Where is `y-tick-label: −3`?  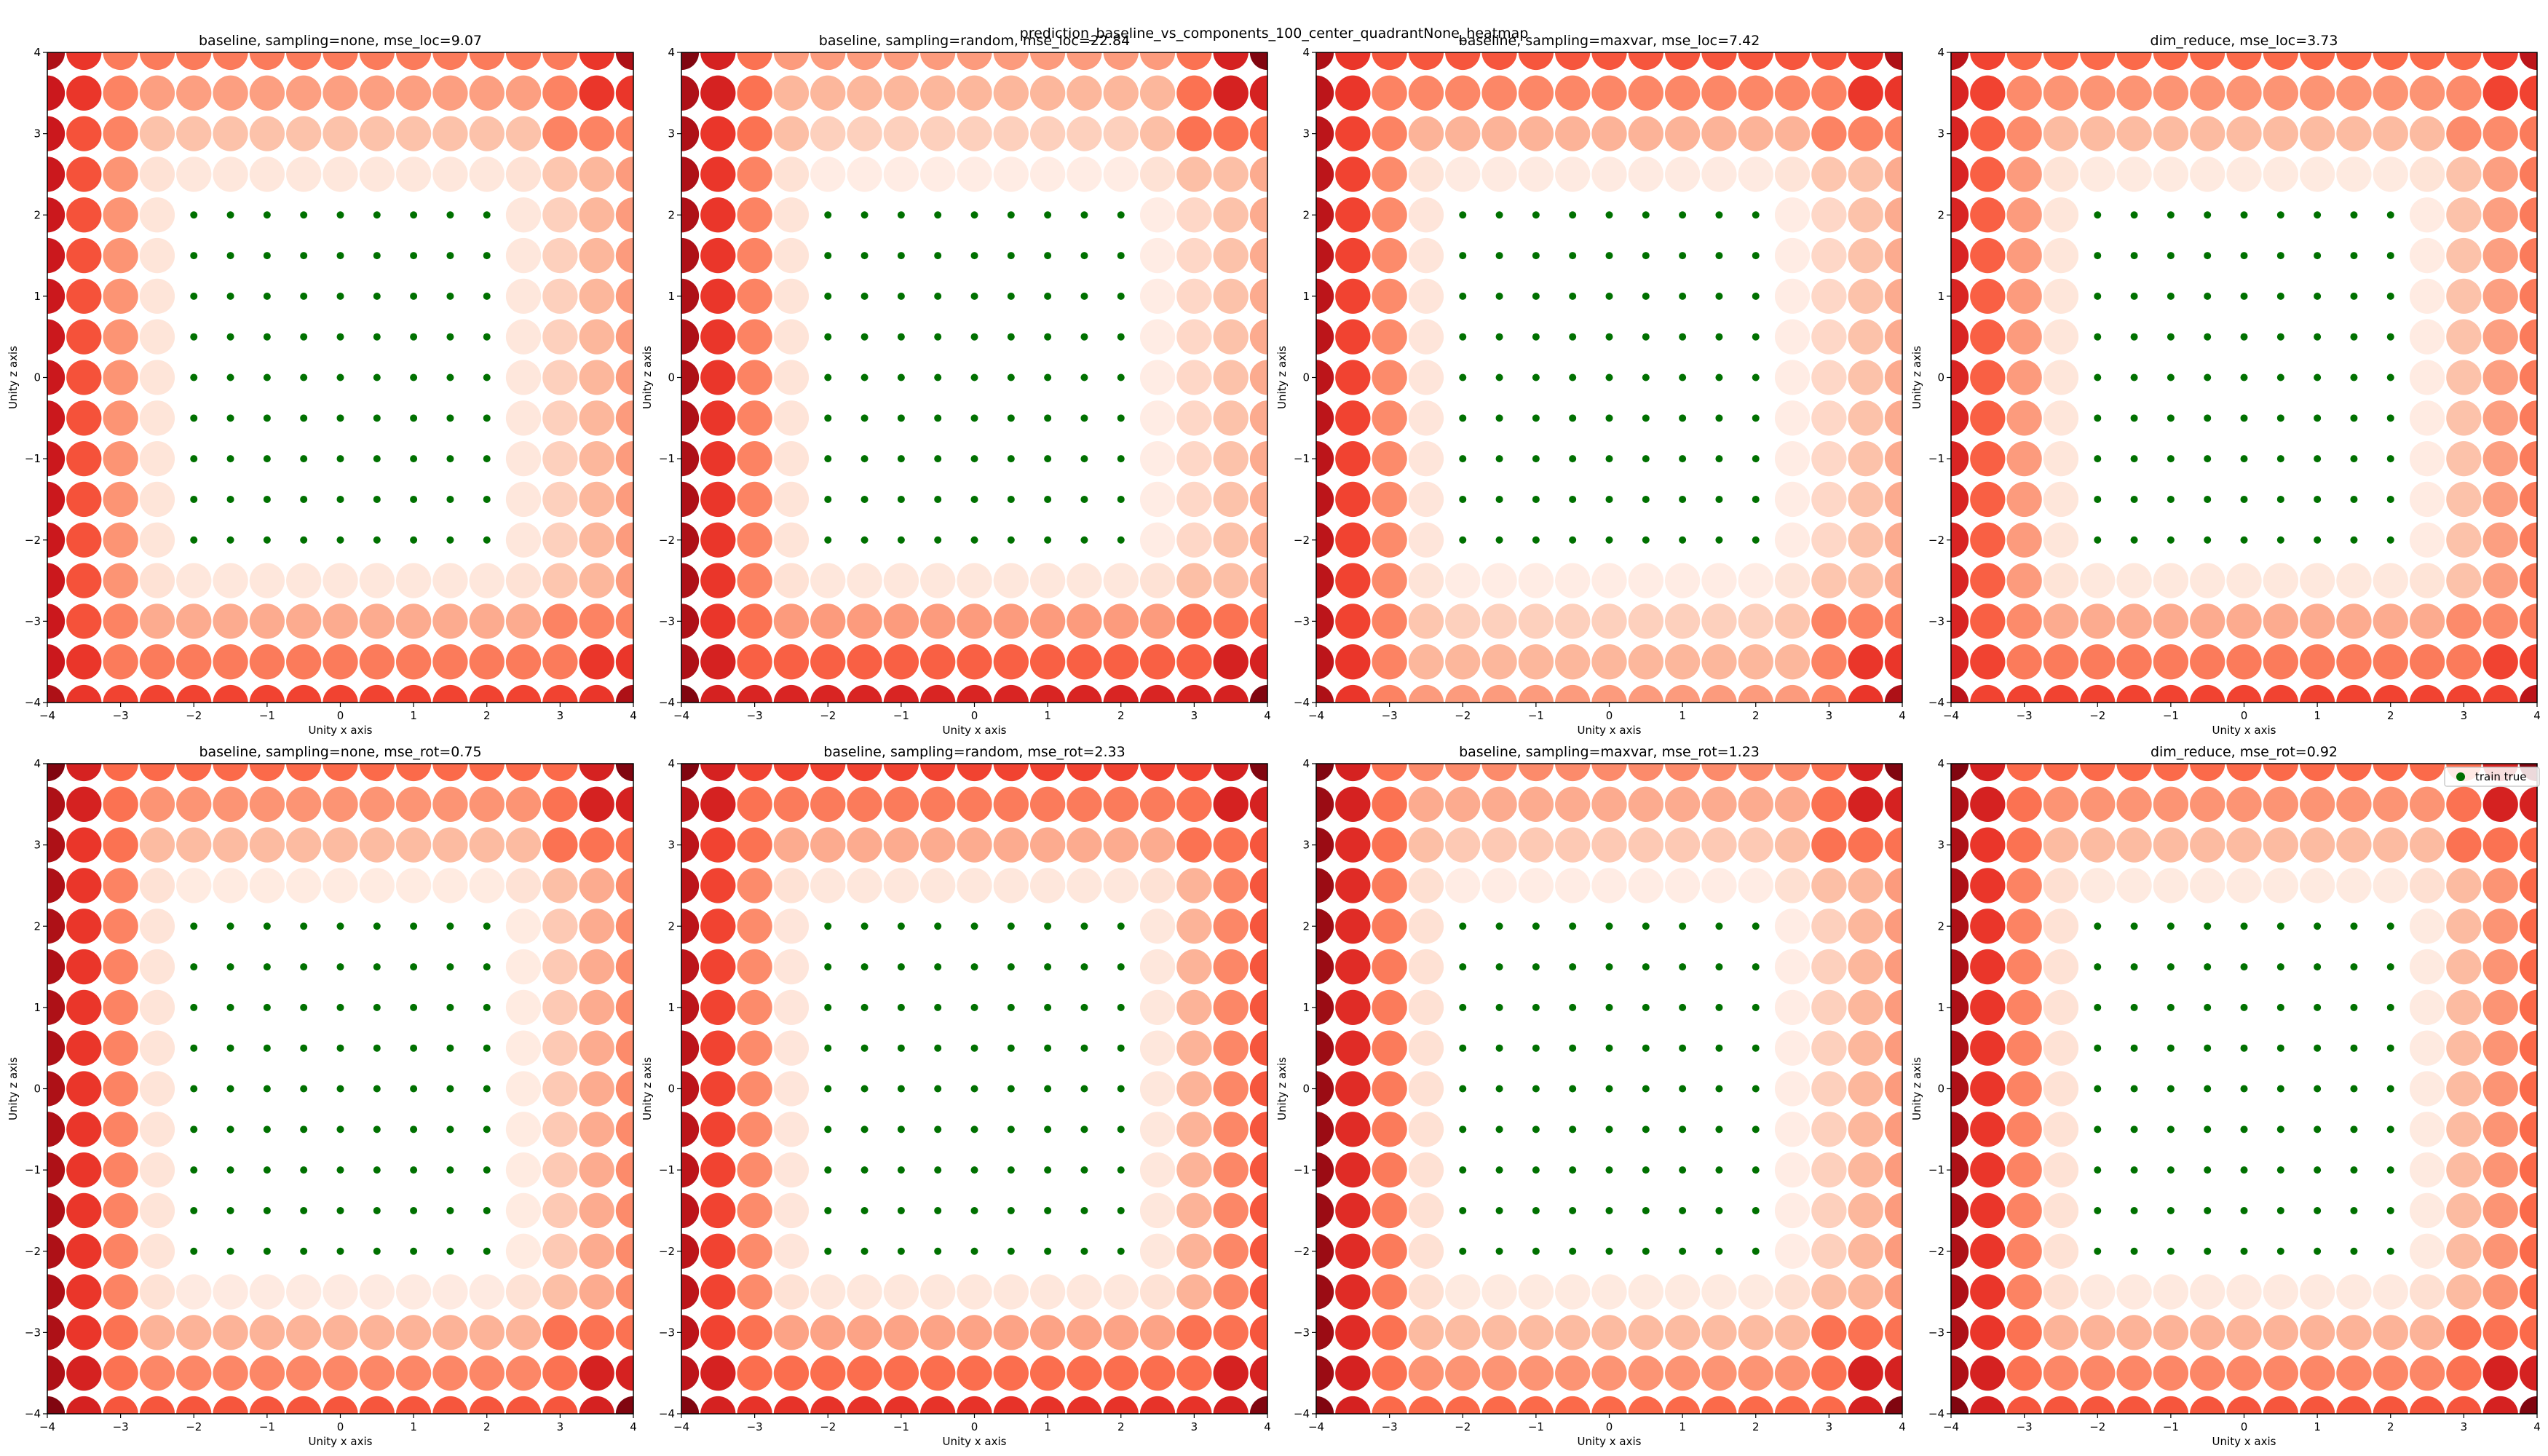
y-tick-label: −3 is located at coordinates (1936, 621).